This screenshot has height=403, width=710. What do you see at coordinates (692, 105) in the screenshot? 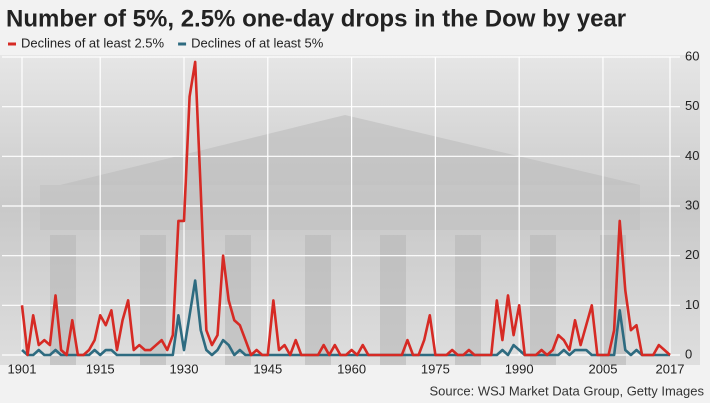
I see `y-tick-label: 50` at bounding box center [692, 105].